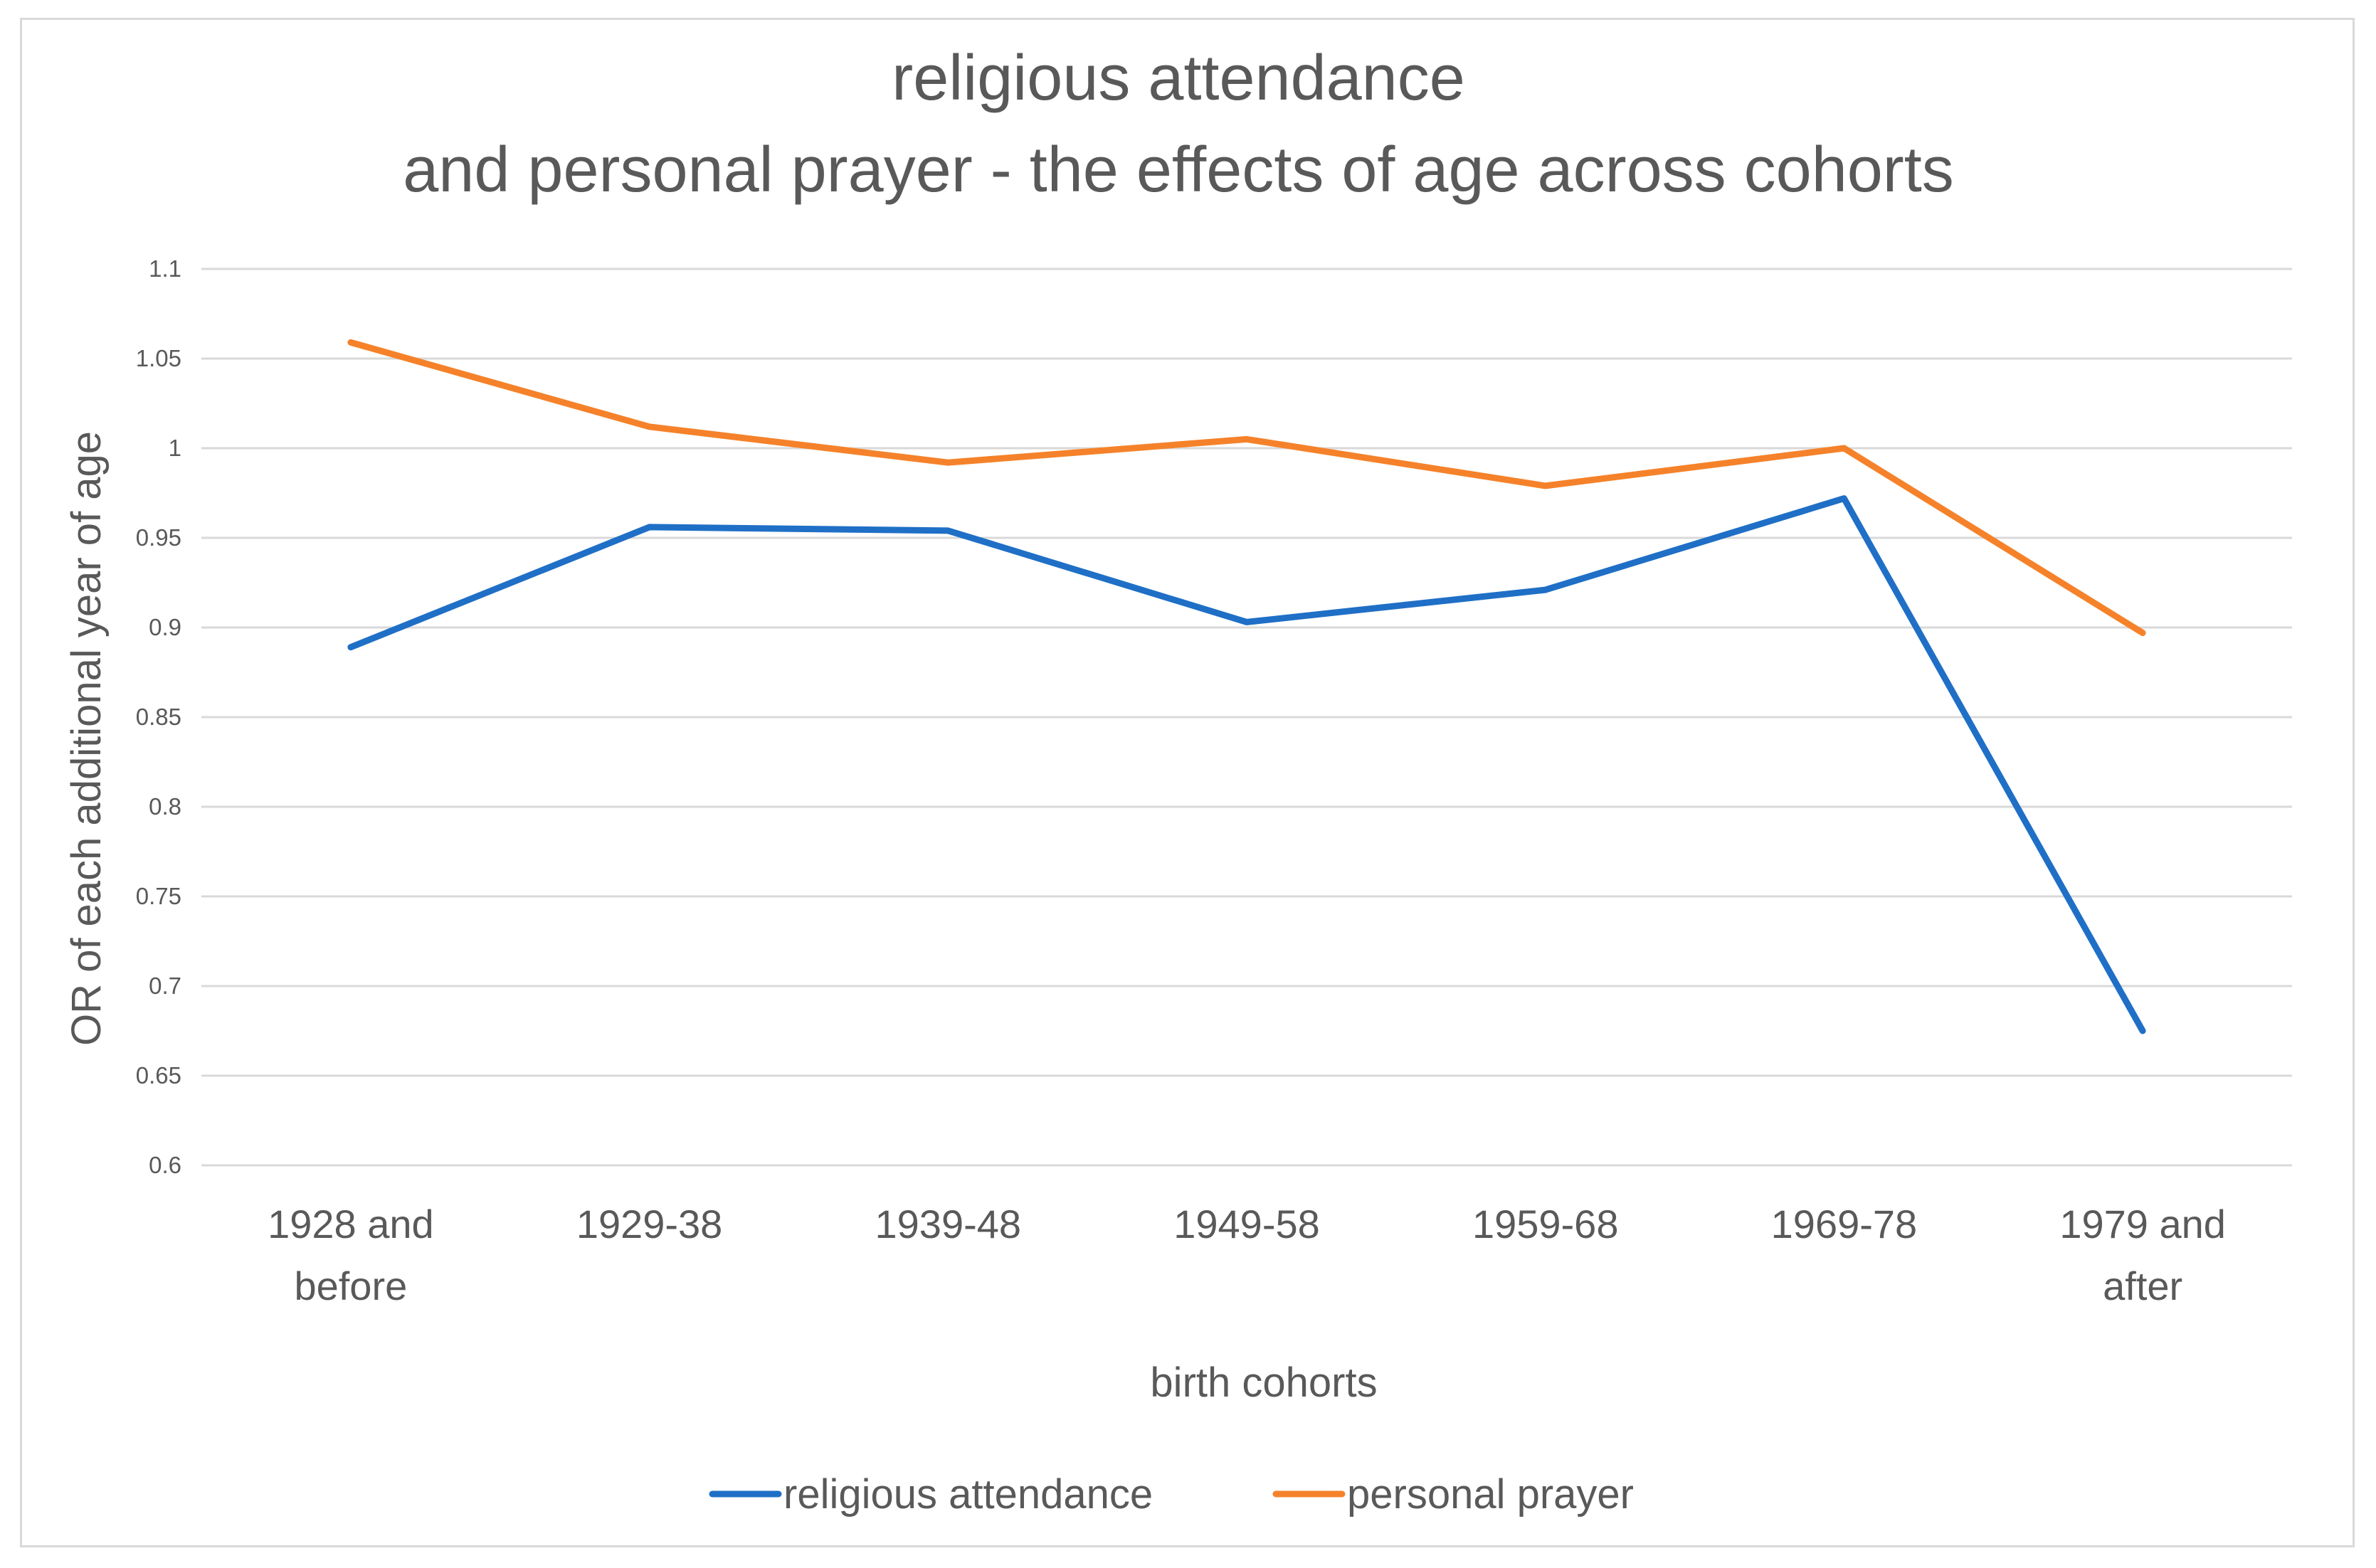 This screenshot has width=2376, height=1568. I want to click on y-tick-label: 1, so click(175, 448).